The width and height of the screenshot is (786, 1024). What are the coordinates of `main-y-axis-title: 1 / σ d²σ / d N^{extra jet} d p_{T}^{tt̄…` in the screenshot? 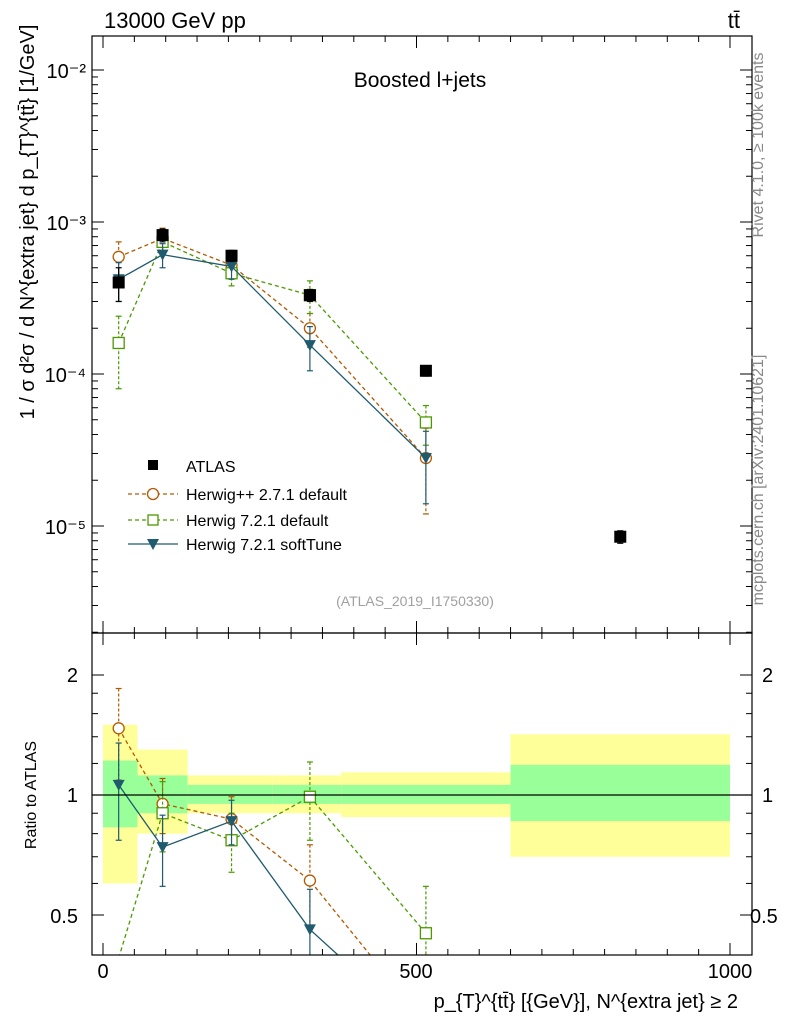 It's located at (28, 222).